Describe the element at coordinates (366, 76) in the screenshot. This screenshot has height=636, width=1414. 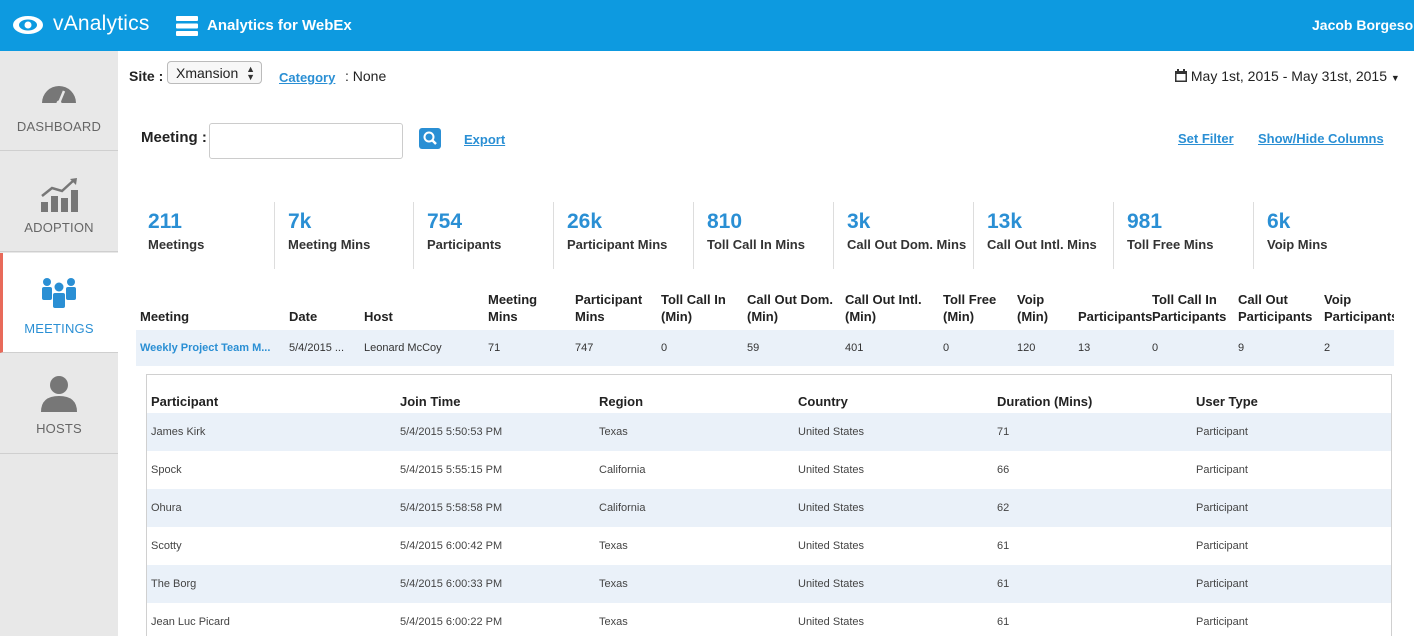
I see `category-value: : None` at that location.